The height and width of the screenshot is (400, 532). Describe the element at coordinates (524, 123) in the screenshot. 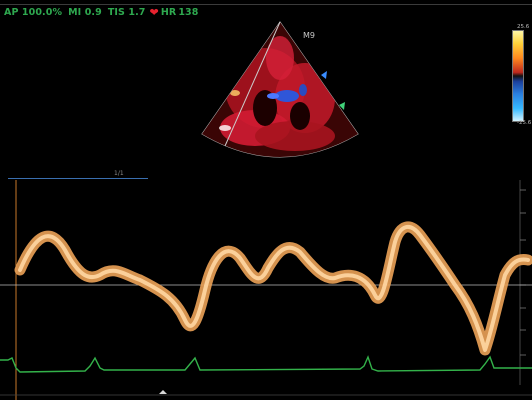

I see `color-scale-min: -25.6` at that location.